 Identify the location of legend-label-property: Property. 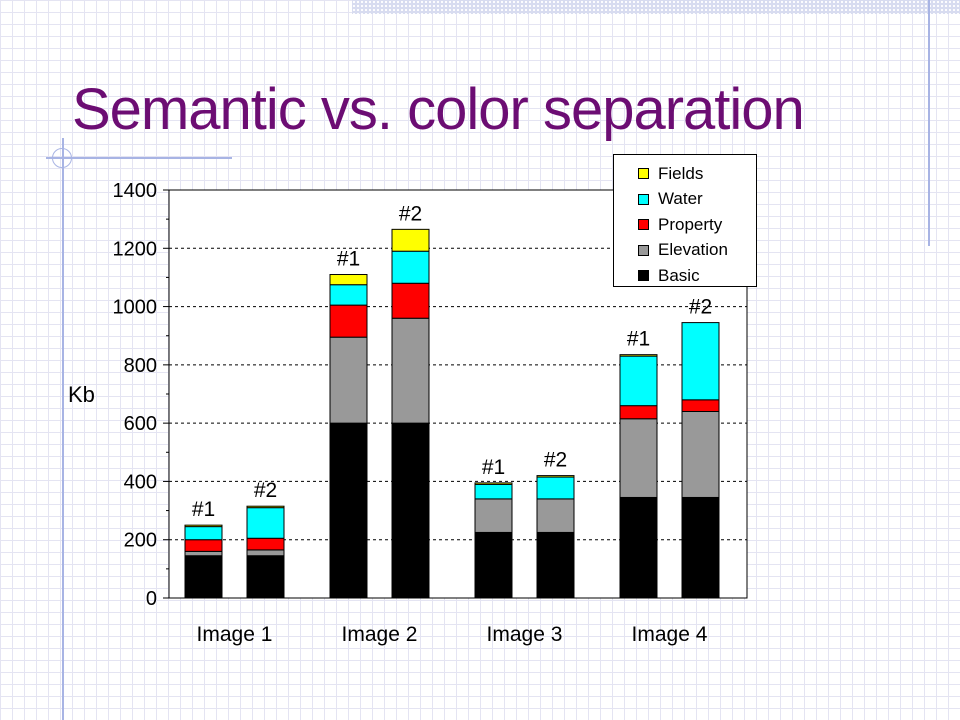
(690, 224).